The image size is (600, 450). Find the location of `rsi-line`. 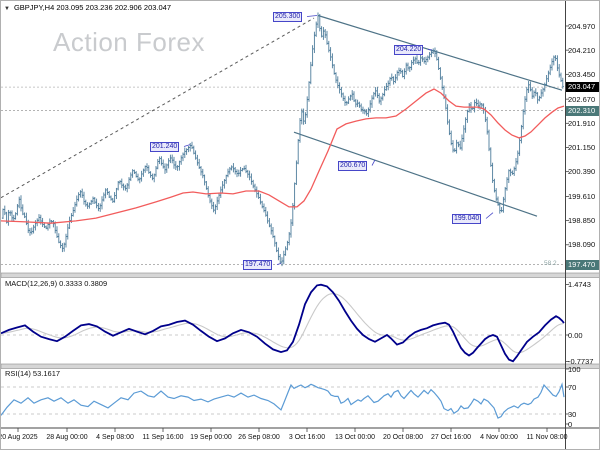

rsi-line is located at coordinates (283, 400).